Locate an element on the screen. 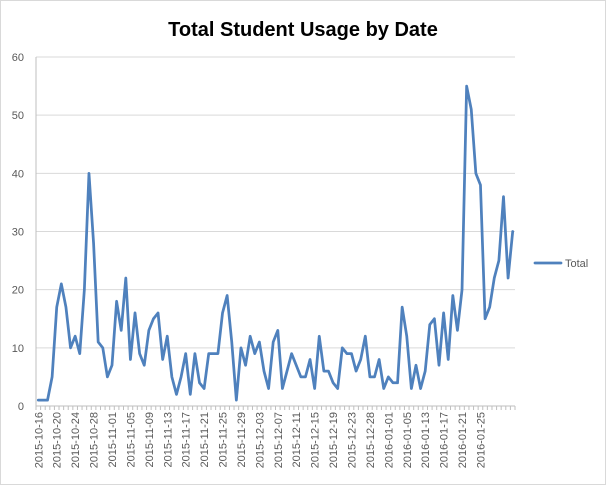 This screenshot has height=489, width=606. x-tick-label: 2015-11-25 is located at coordinates (224, 439).